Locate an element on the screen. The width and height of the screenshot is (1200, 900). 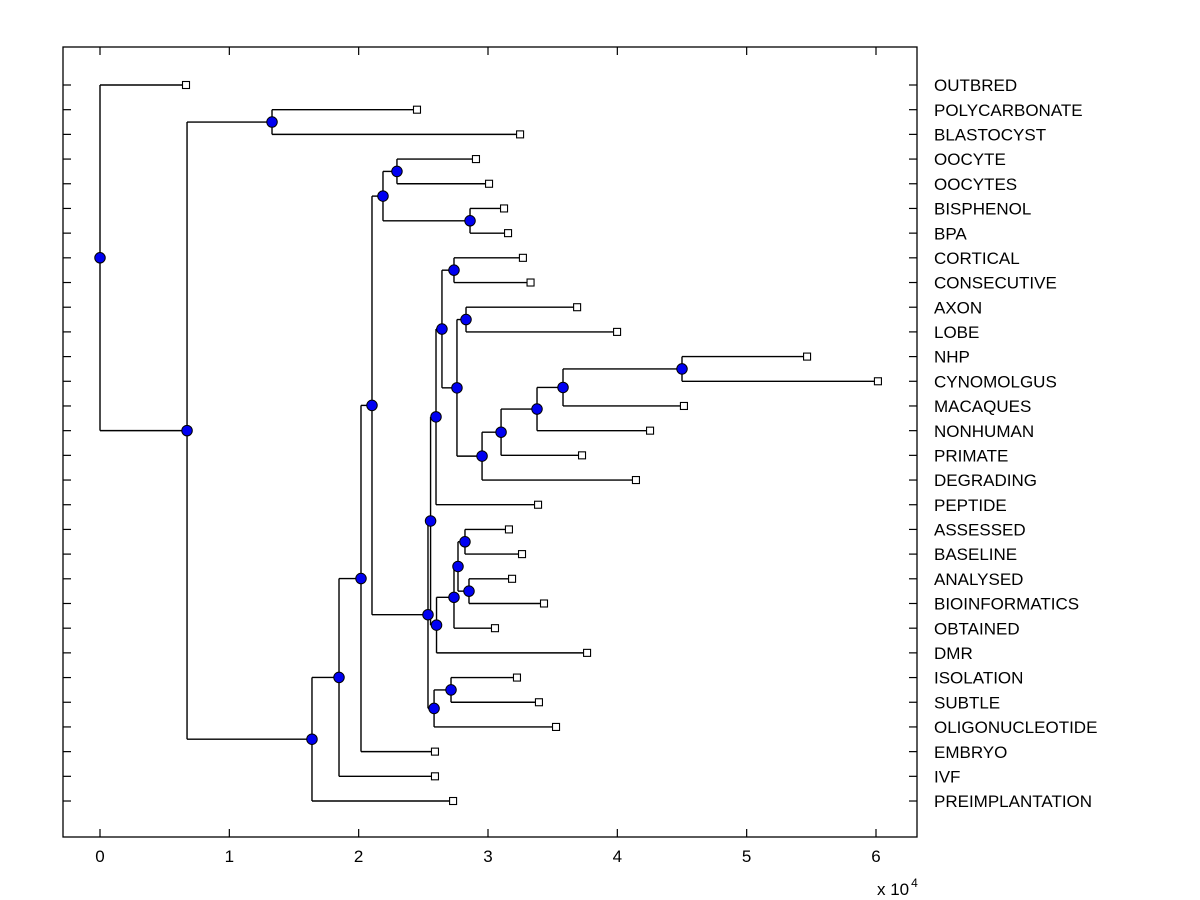
x-tick-label: 5 is located at coordinates (746, 856).